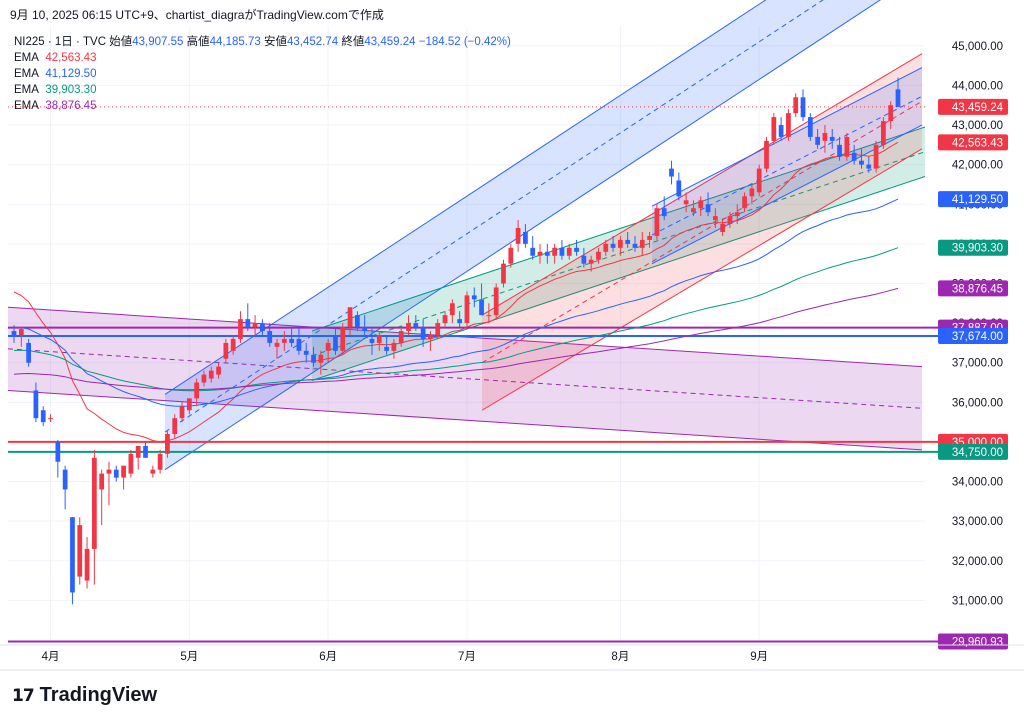  I want to click on channel-purple-desc-edge-b, so click(465, 420).